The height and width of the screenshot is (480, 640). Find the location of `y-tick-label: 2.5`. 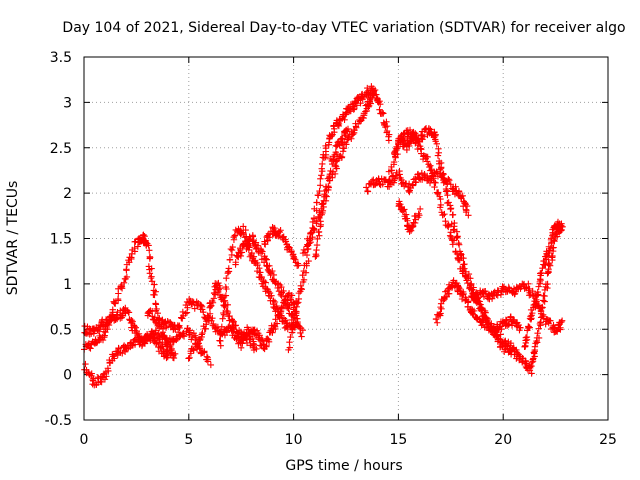

y-tick-label: 2.5 is located at coordinates (61, 149).